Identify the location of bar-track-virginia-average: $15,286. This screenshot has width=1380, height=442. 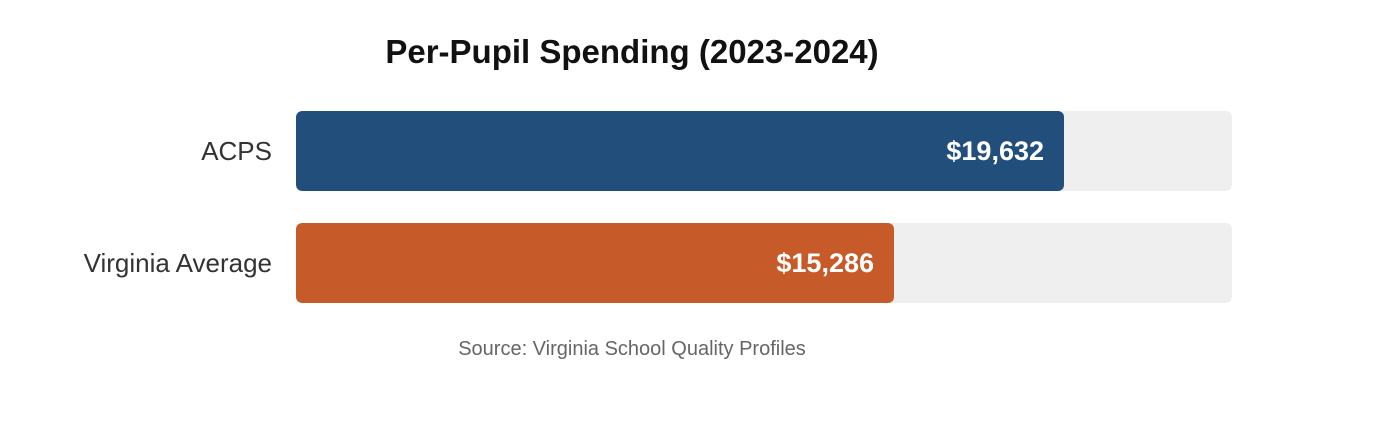
(764, 263).